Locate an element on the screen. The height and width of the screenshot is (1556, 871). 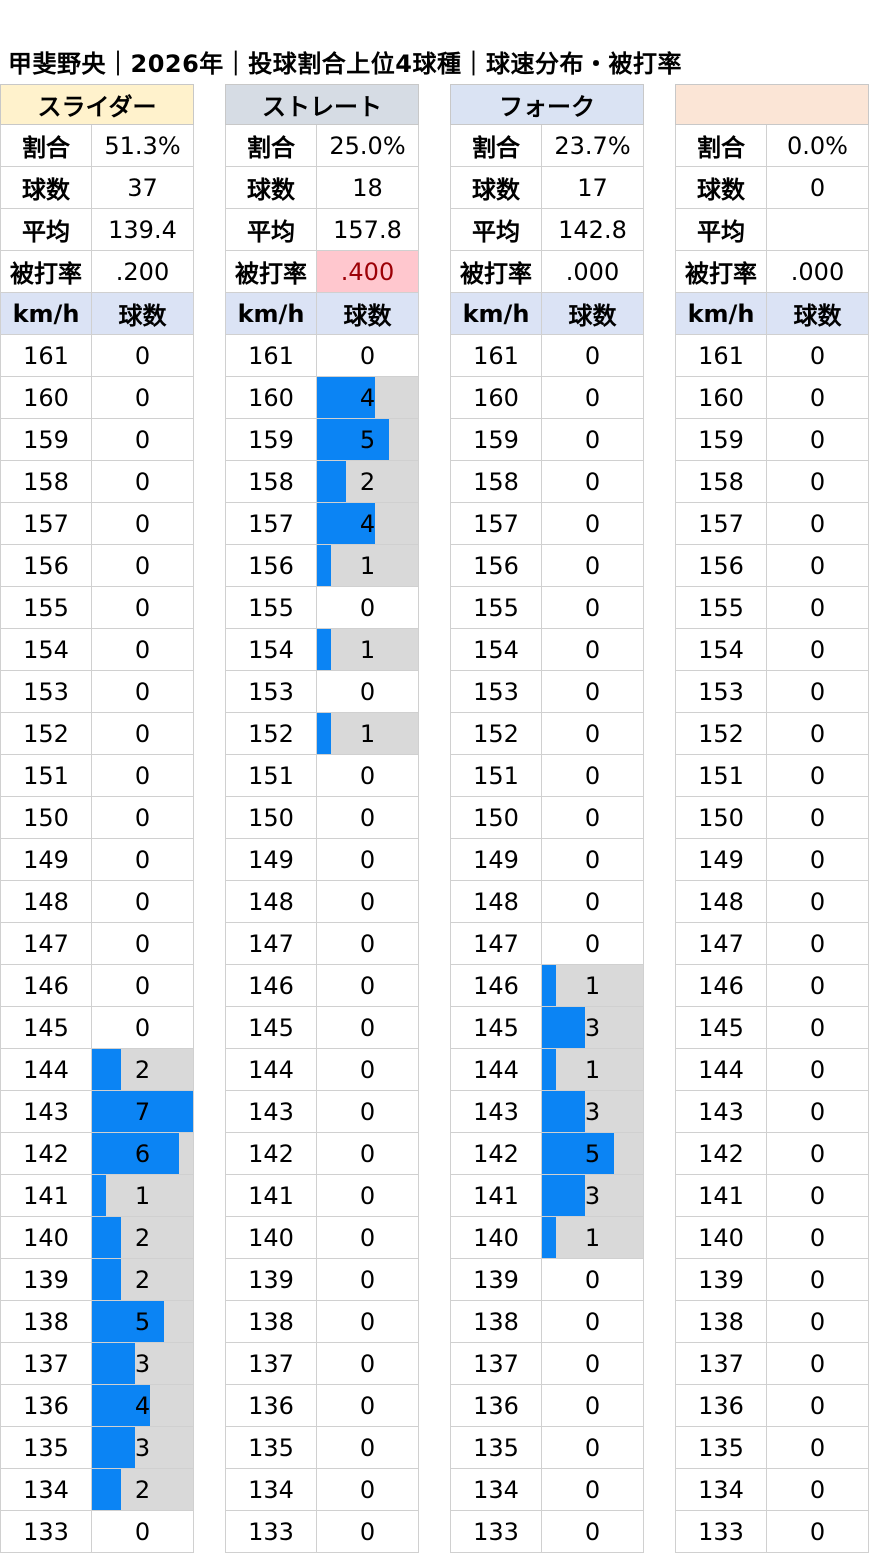
speed-cell: 147 is located at coordinates (496, 944).